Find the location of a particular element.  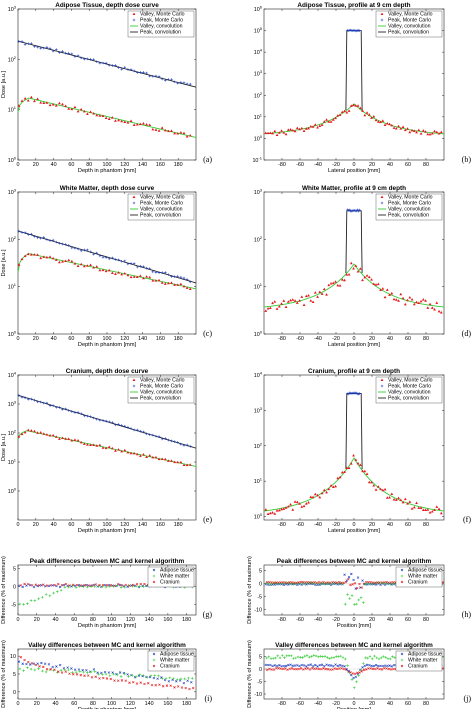

plot-frame is located at coordinates (107, 590).